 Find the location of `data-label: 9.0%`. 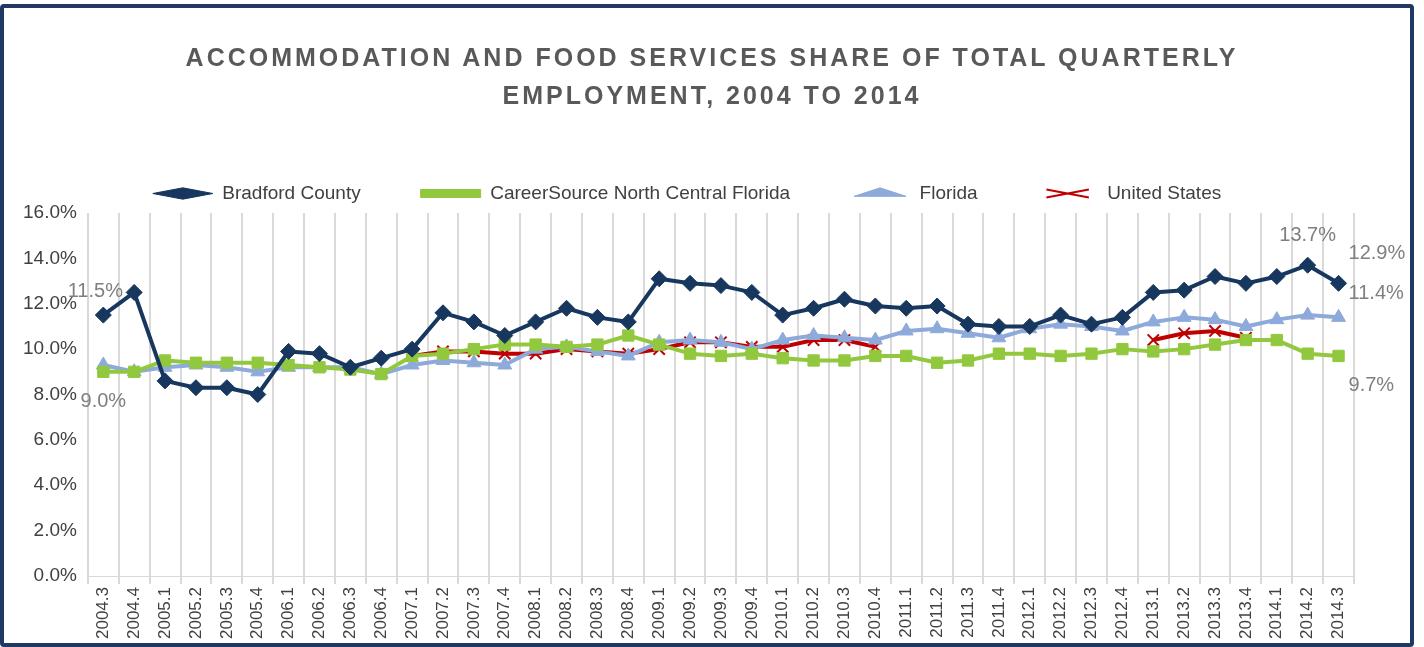

data-label: 9.0% is located at coordinates (103, 400).